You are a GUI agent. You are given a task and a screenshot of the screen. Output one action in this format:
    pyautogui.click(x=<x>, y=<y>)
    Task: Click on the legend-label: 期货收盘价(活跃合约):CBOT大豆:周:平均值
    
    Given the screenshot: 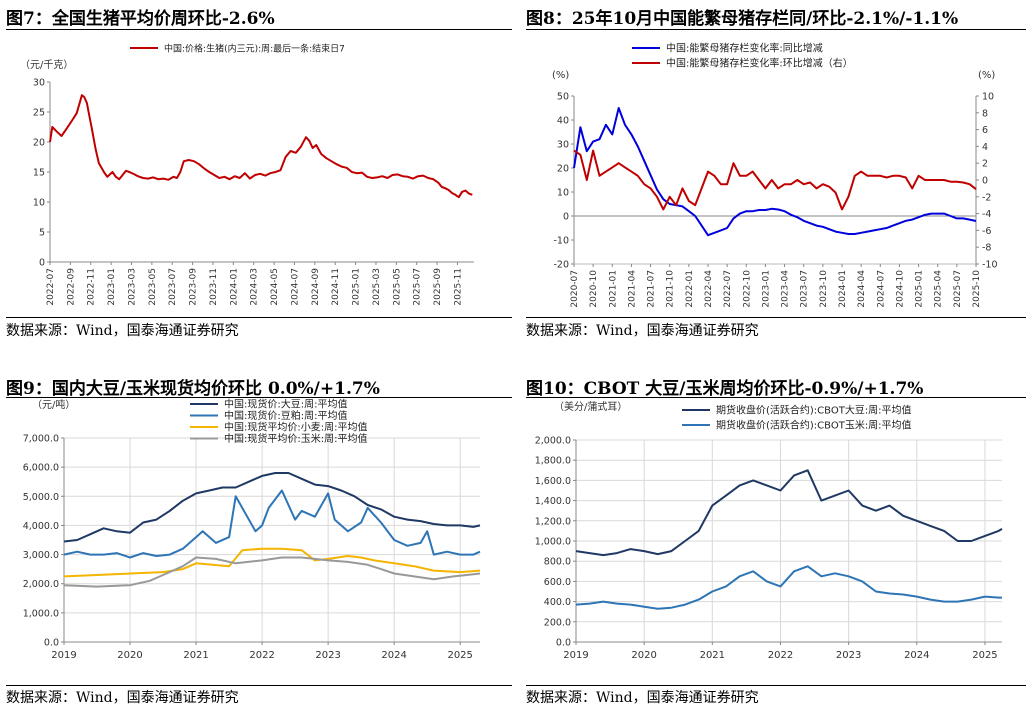 What is the action you would take?
    pyautogui.click(x=814, y=410)
    